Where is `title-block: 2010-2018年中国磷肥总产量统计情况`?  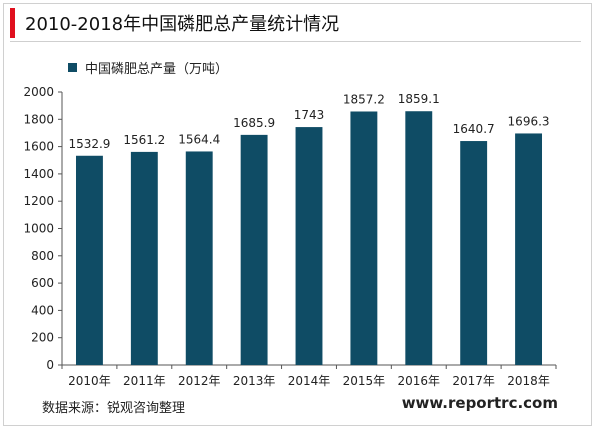 title-block: 2010-2018年中国磷肥总产量统计情况 is located at coordinates (290, 23).